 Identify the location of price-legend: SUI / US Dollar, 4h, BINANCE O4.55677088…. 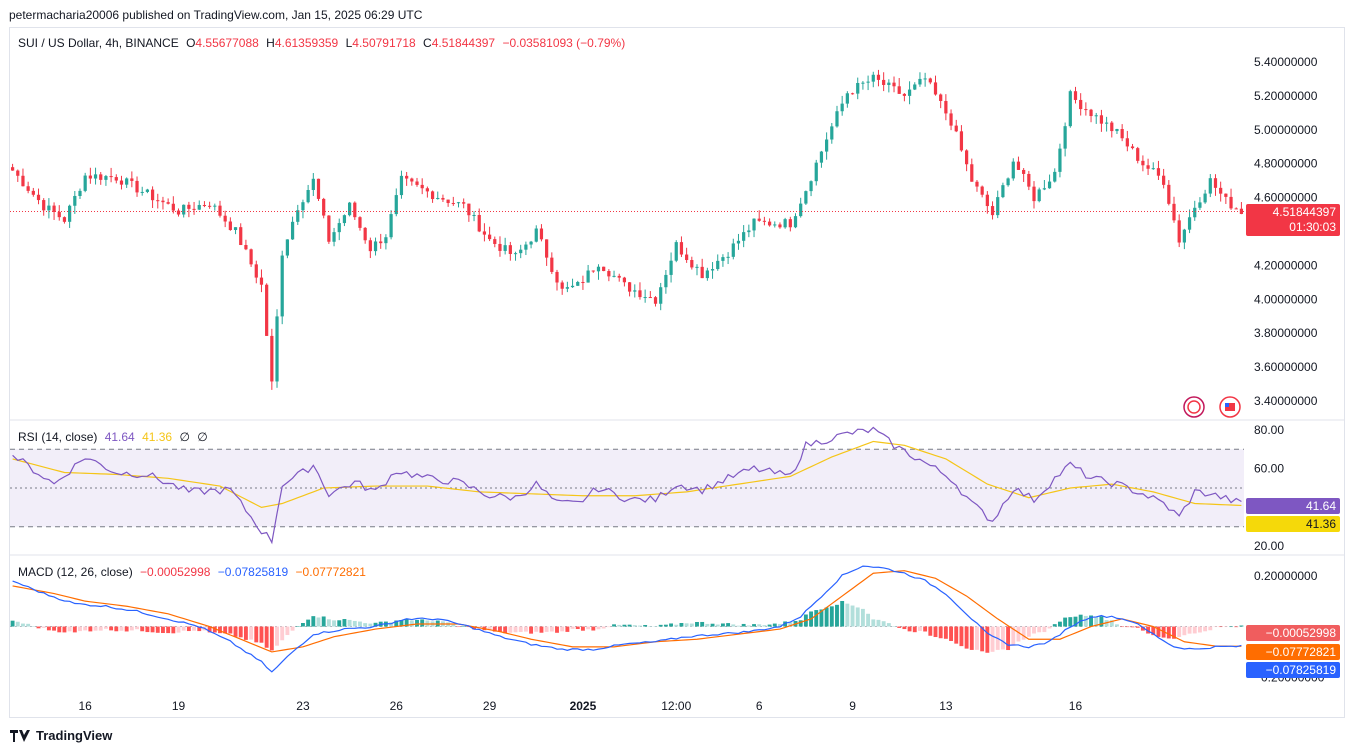
(323, 43).